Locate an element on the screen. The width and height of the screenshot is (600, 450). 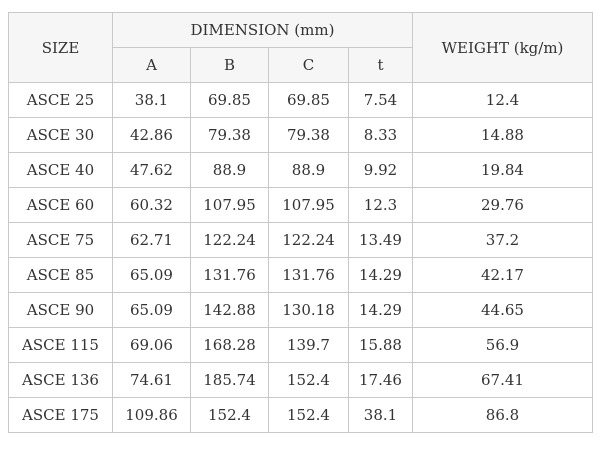
header-row-dimensions: A B C t is located at coordinates (301, 65).